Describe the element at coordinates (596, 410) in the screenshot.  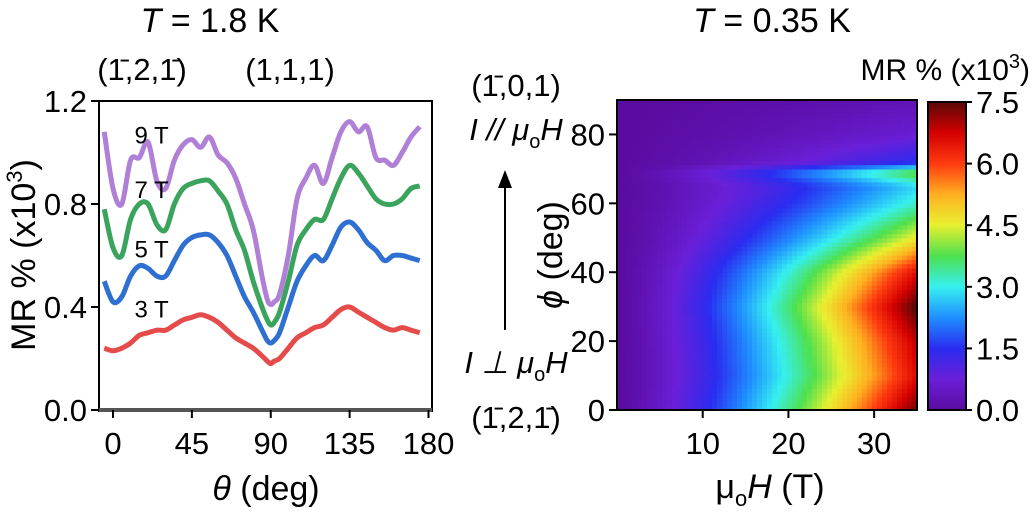
I see `right-y-tick-label: 0` at that location.